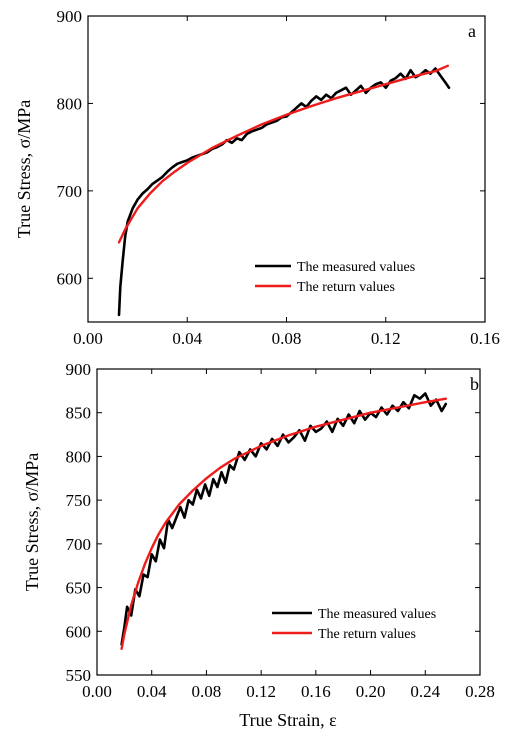 The image size is (509, 733). What do you see at coordinates (425, 691) in the screenshot?
I see `x-tick-label: 0.24` at bounding box center [425, 691].